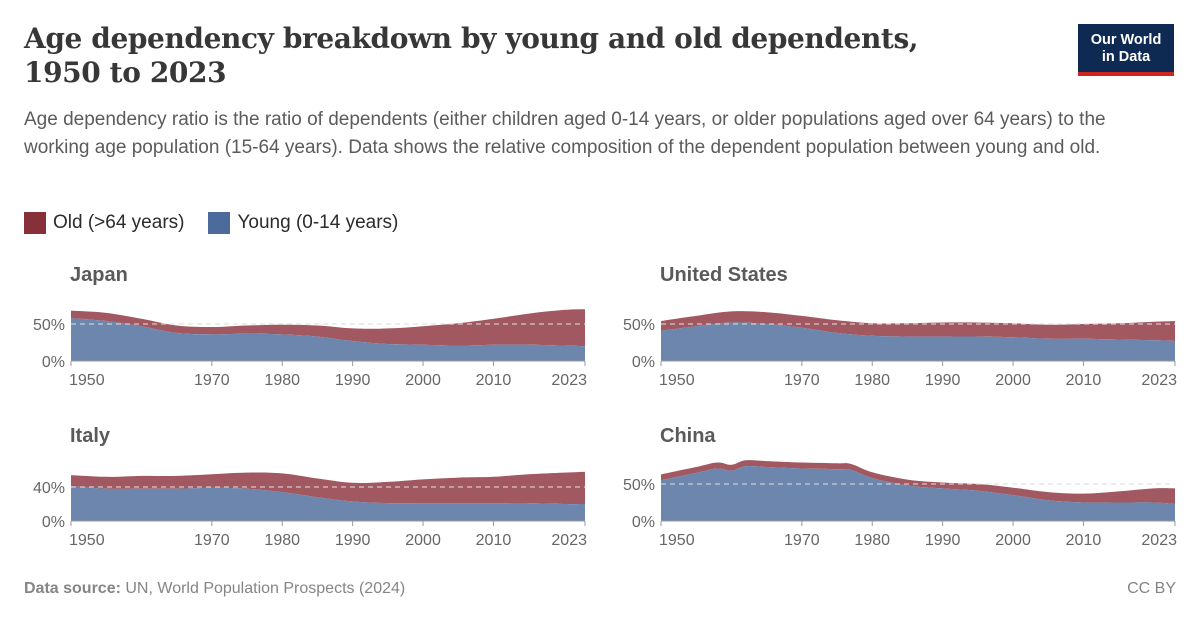 This screenshot has height=628, width=1200. What do you see at coordinates (943, 540) in the screenshot?
I see `x-tick-label-china-1990: 1990` at bounding box center [943, 540].